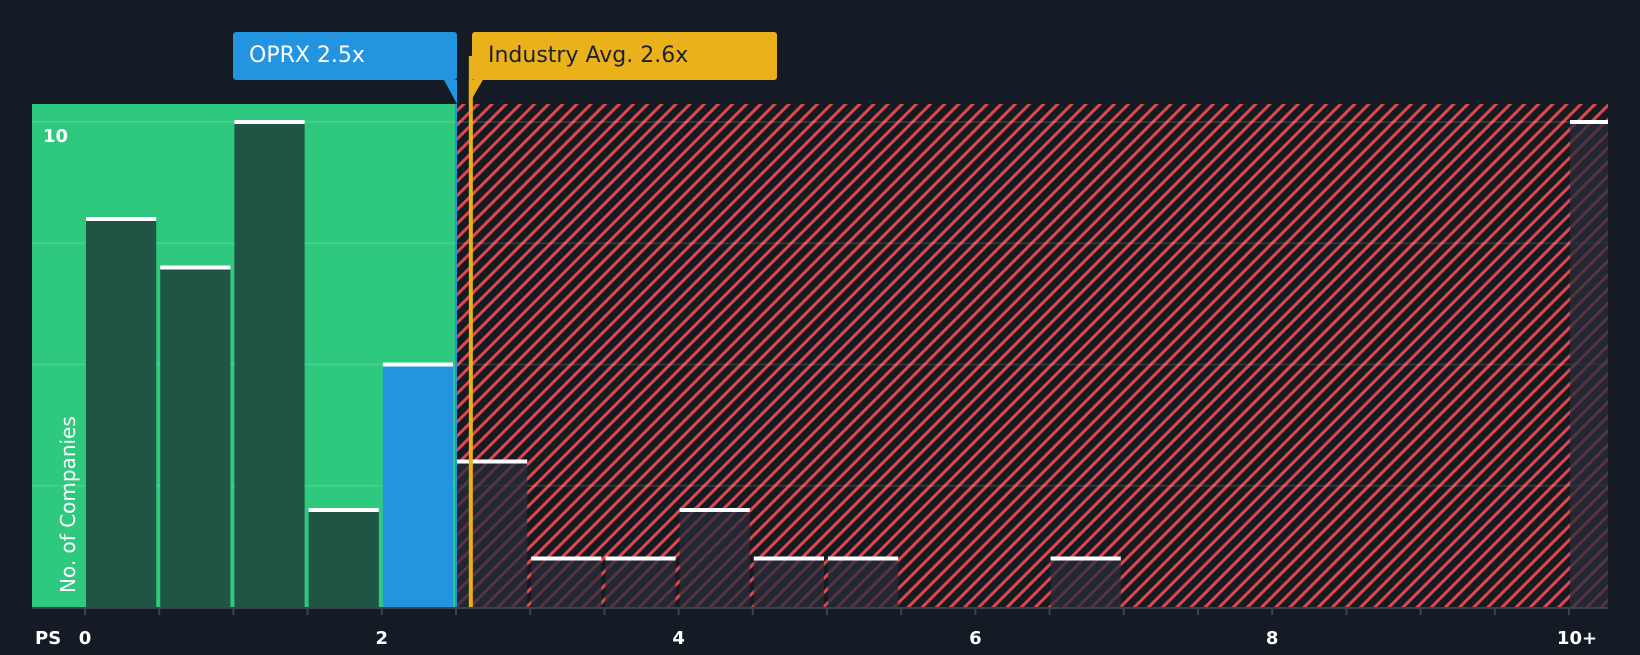 This screenshot has height=655, width=1640. Describe the element at coordinates (1577, 638) in the screenshot. I see `x-tick-label: 10+` at that location.